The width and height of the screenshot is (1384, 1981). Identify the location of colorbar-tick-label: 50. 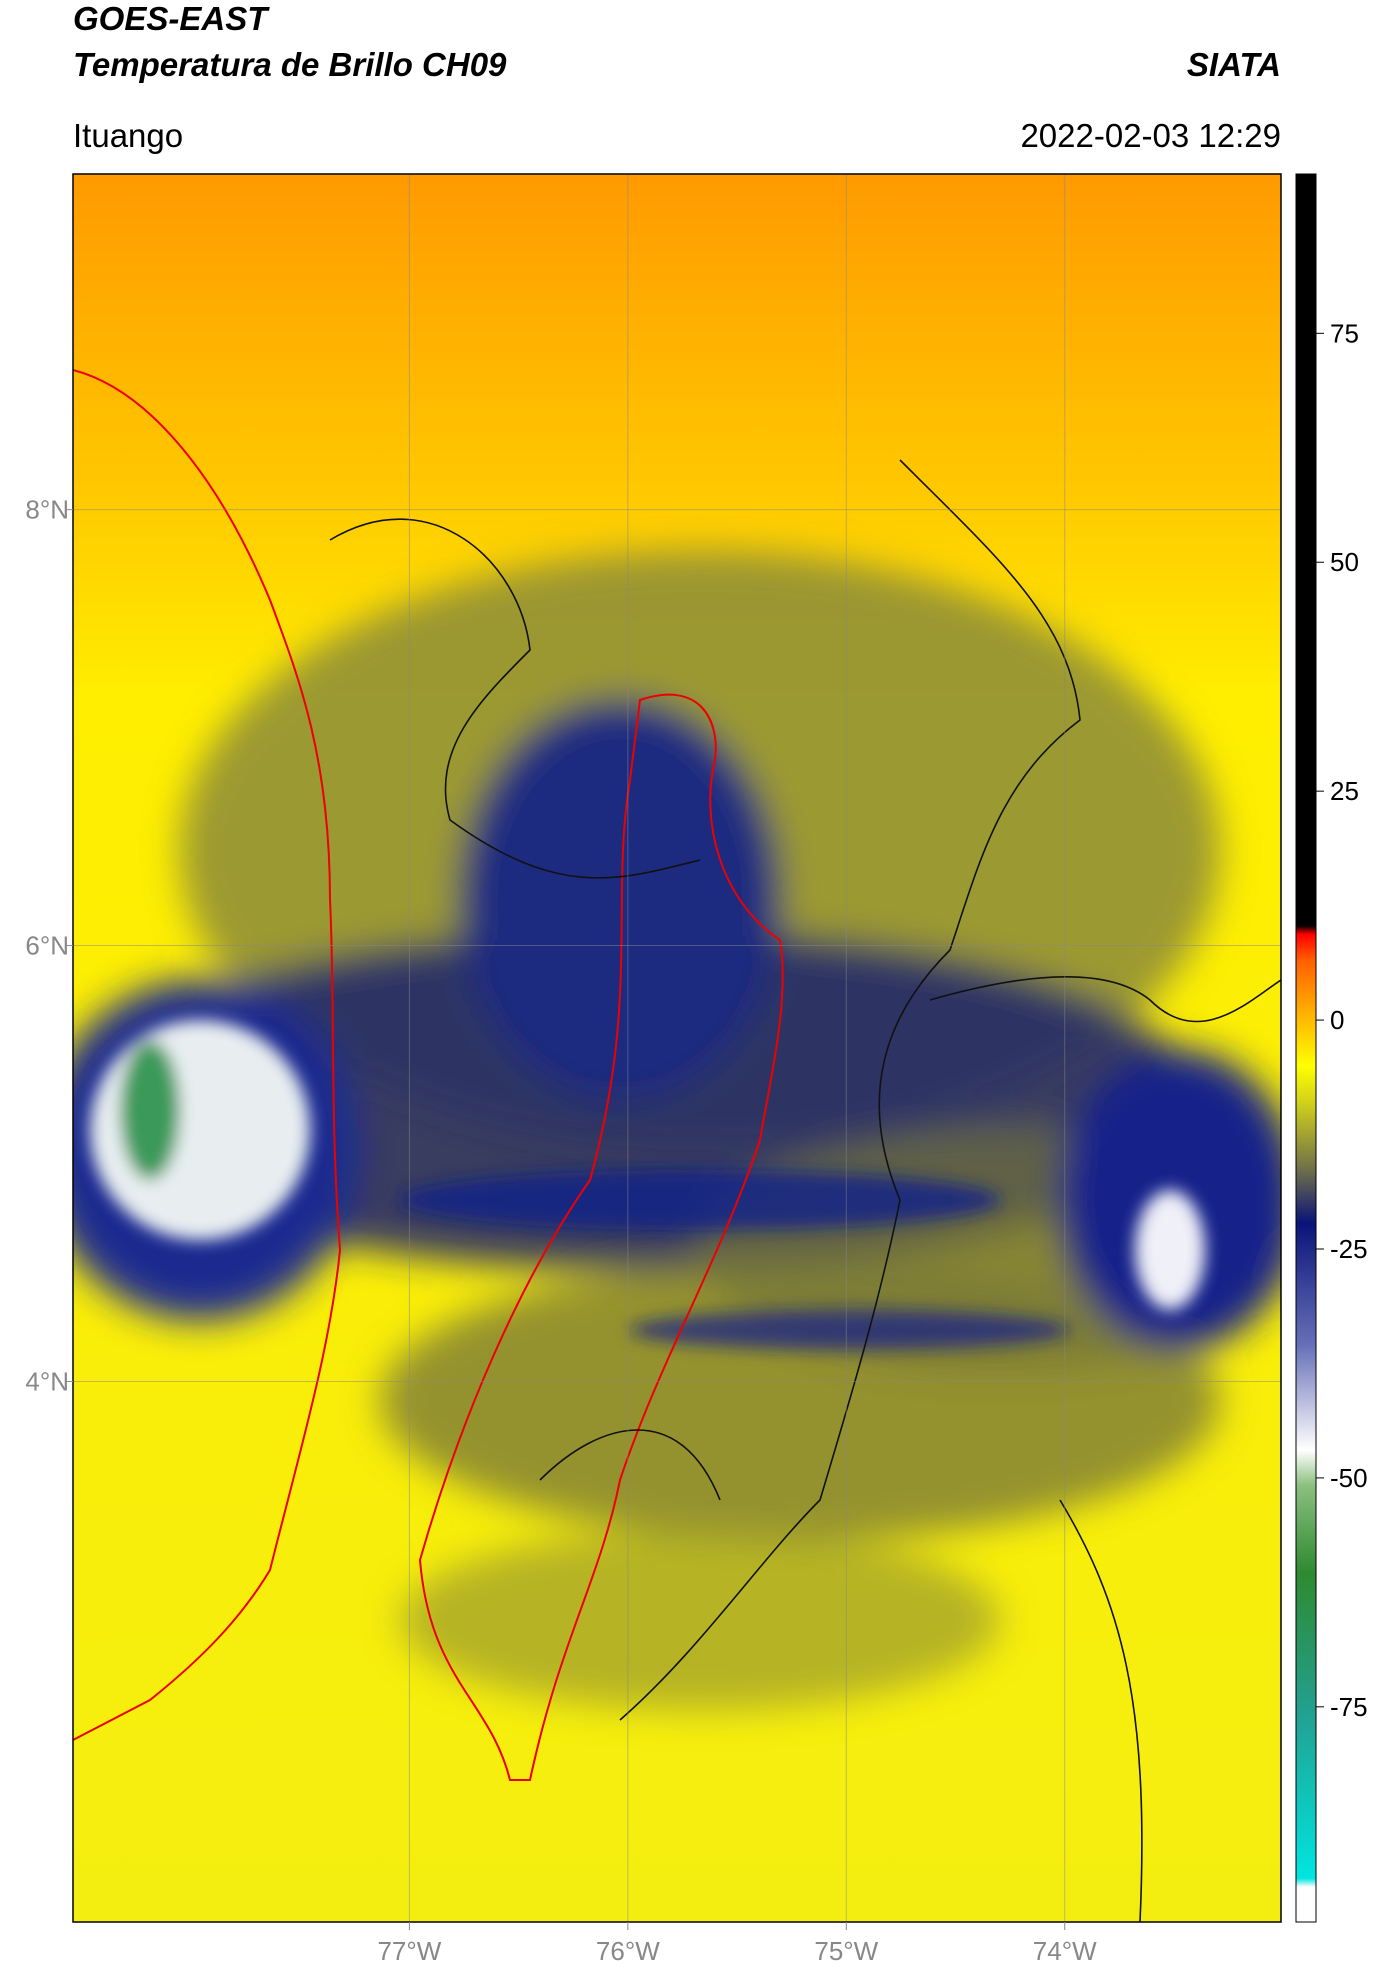
(1344, 562).